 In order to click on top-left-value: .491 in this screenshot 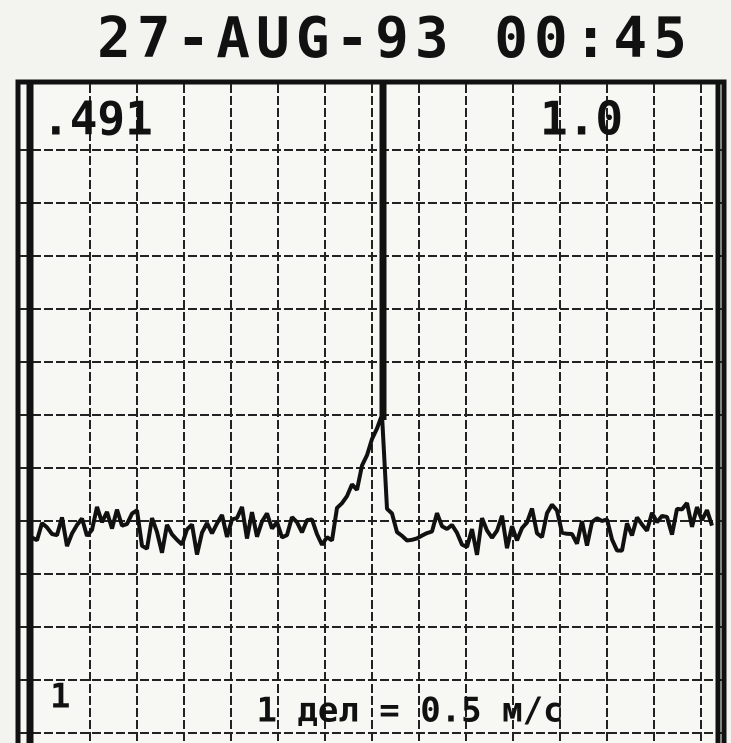, I will do `click(97, 119)`.